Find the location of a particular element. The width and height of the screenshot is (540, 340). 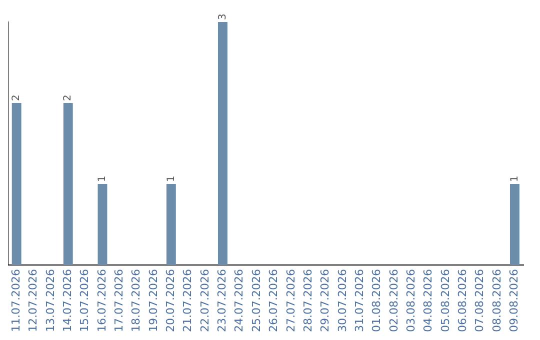

x-tick-label: 13.07.2026 is located at coordinates (50, 300).